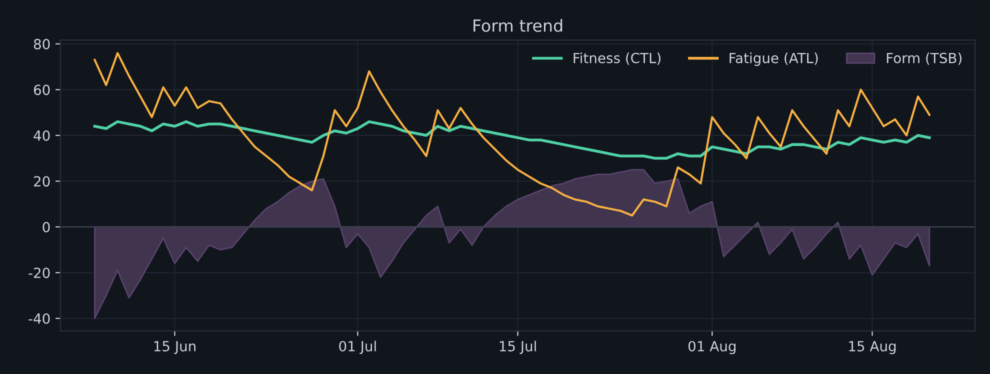  Describe the element at coordinates (39, 273) in the screenshot. I see `y-tick-label: -20` at that location.